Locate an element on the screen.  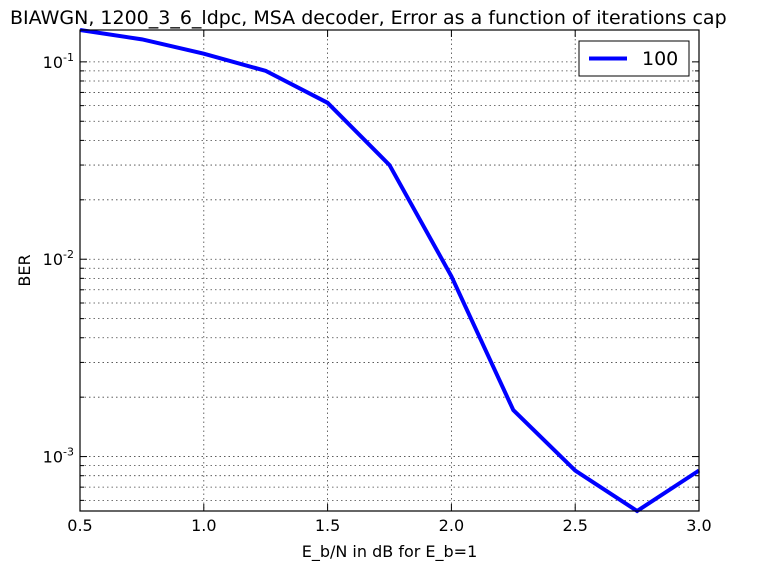
x-tick-label: 2.0 is located at coordinates (451, 525).